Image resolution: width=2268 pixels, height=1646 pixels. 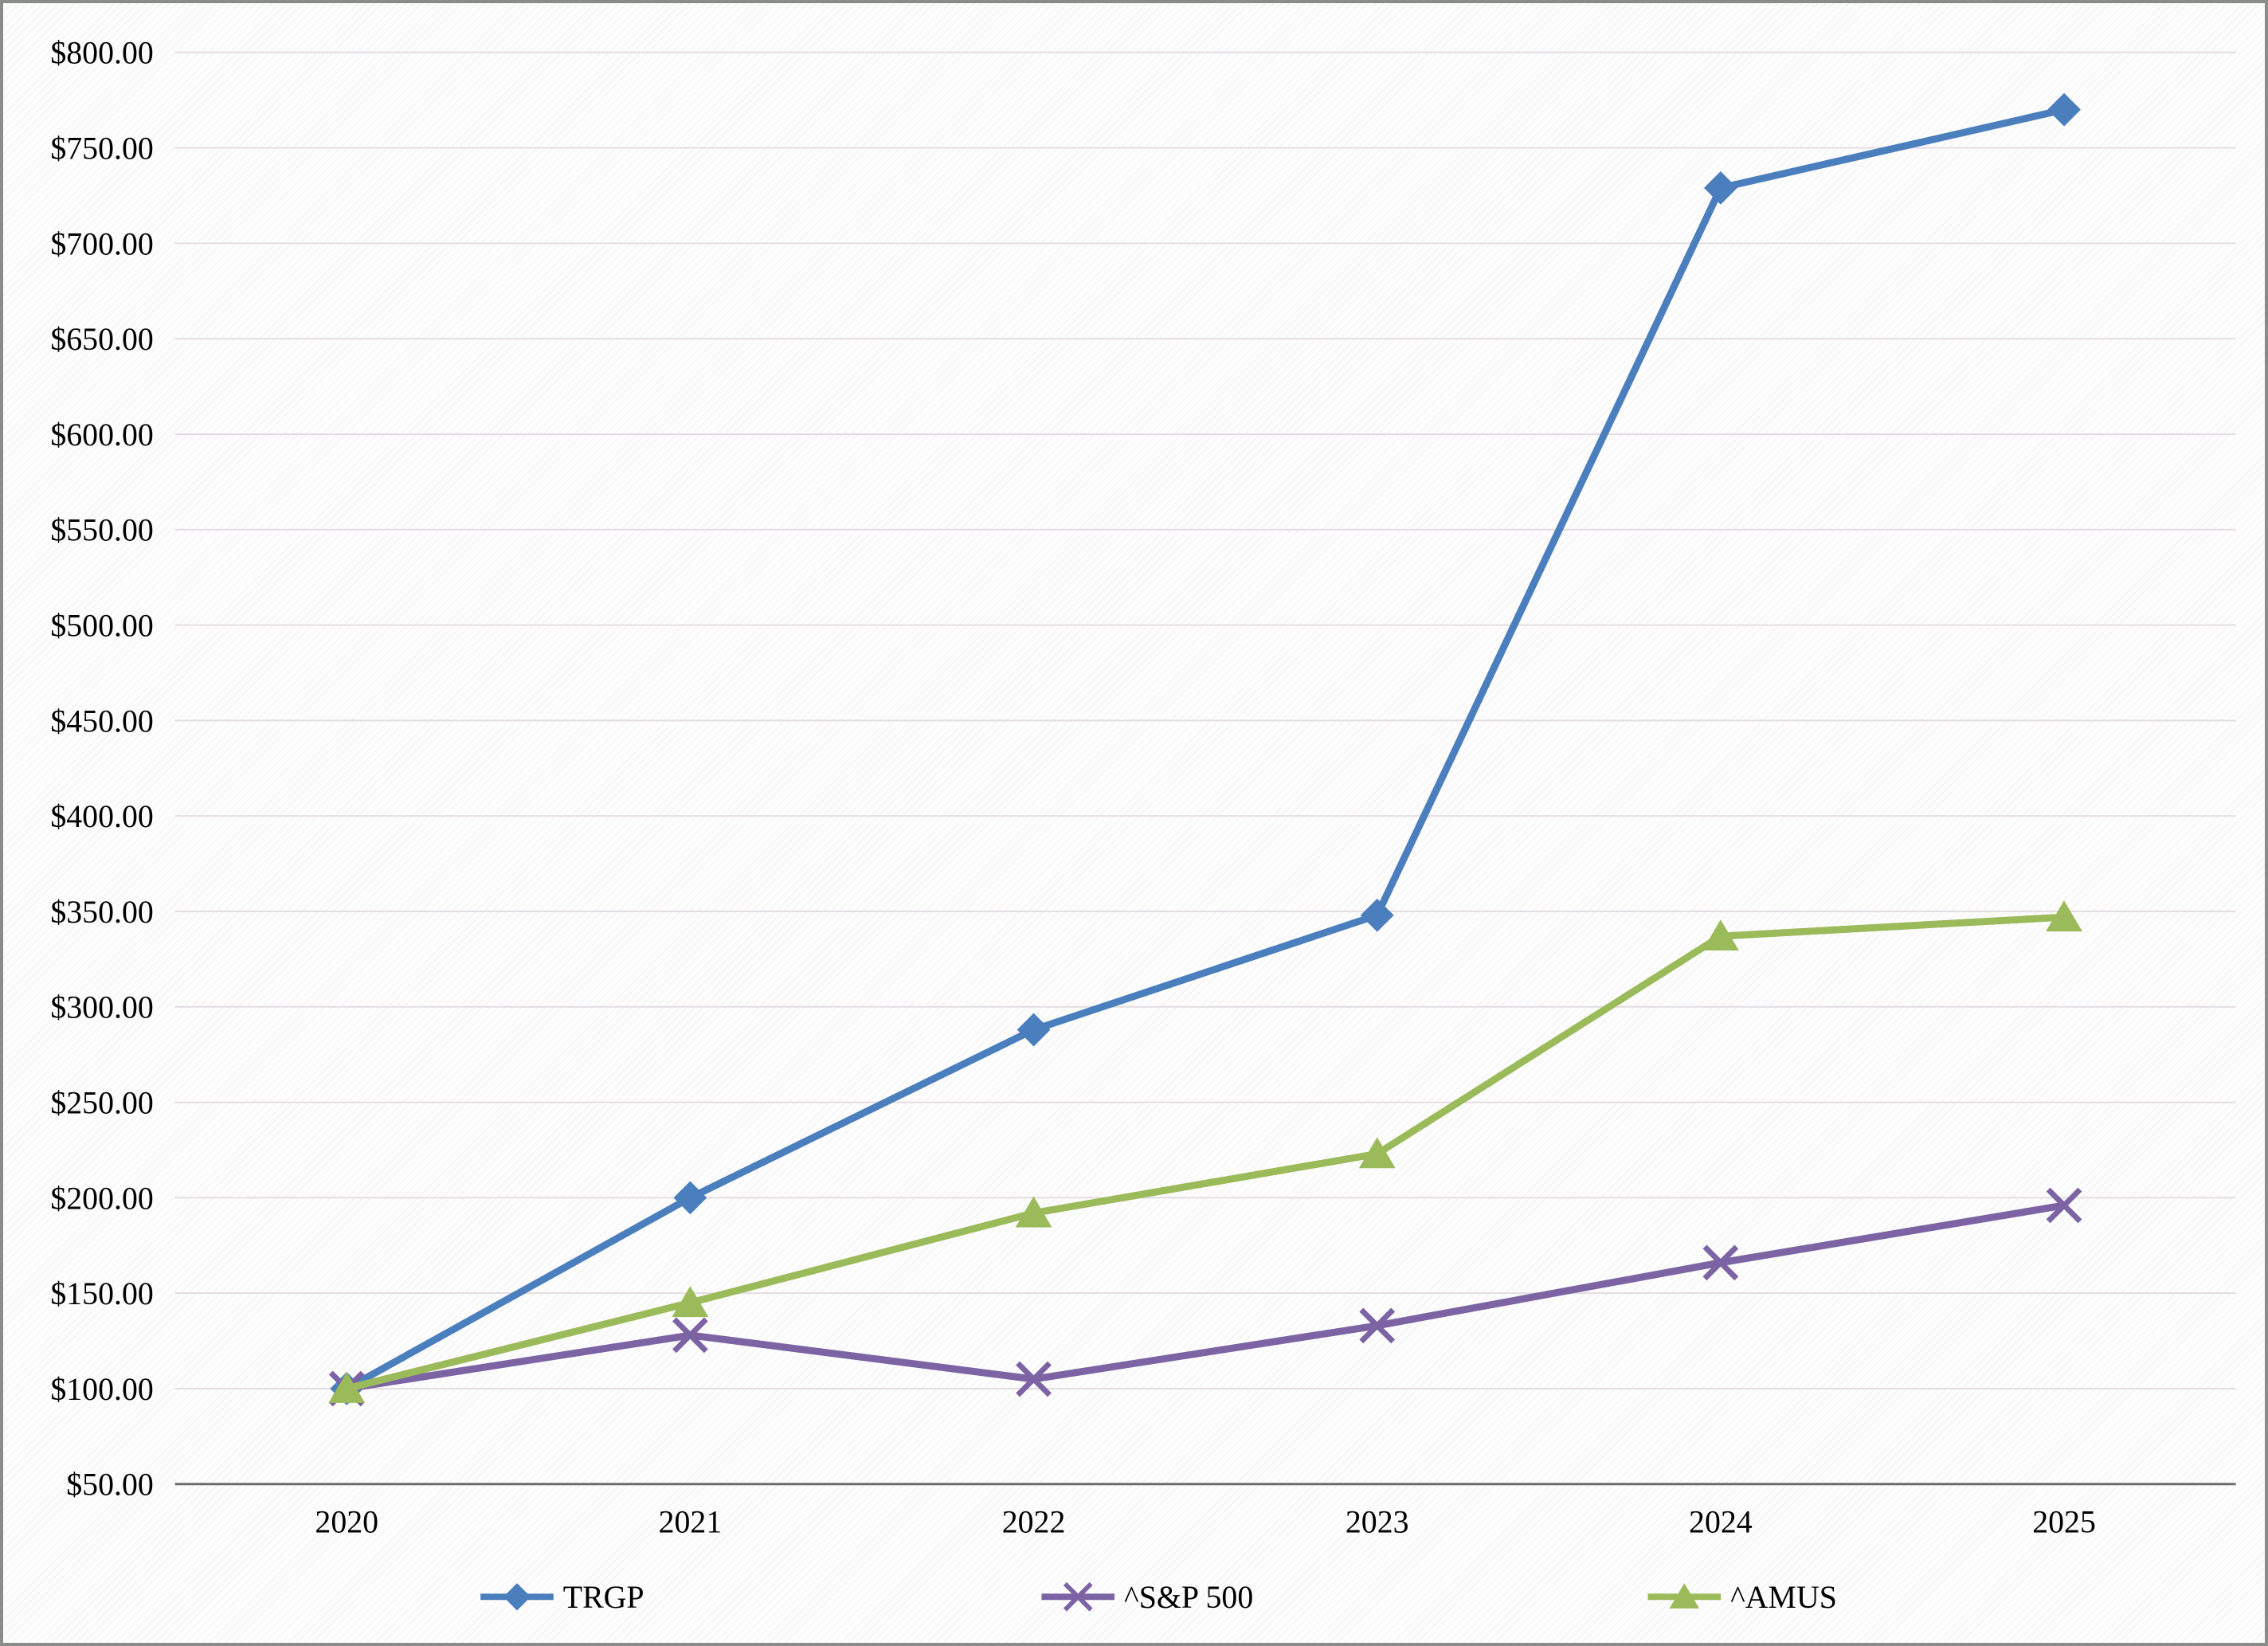 I want to click on legend: TRGP ^S&P 500 ^AMUS, so click(x=1159, y=1597).